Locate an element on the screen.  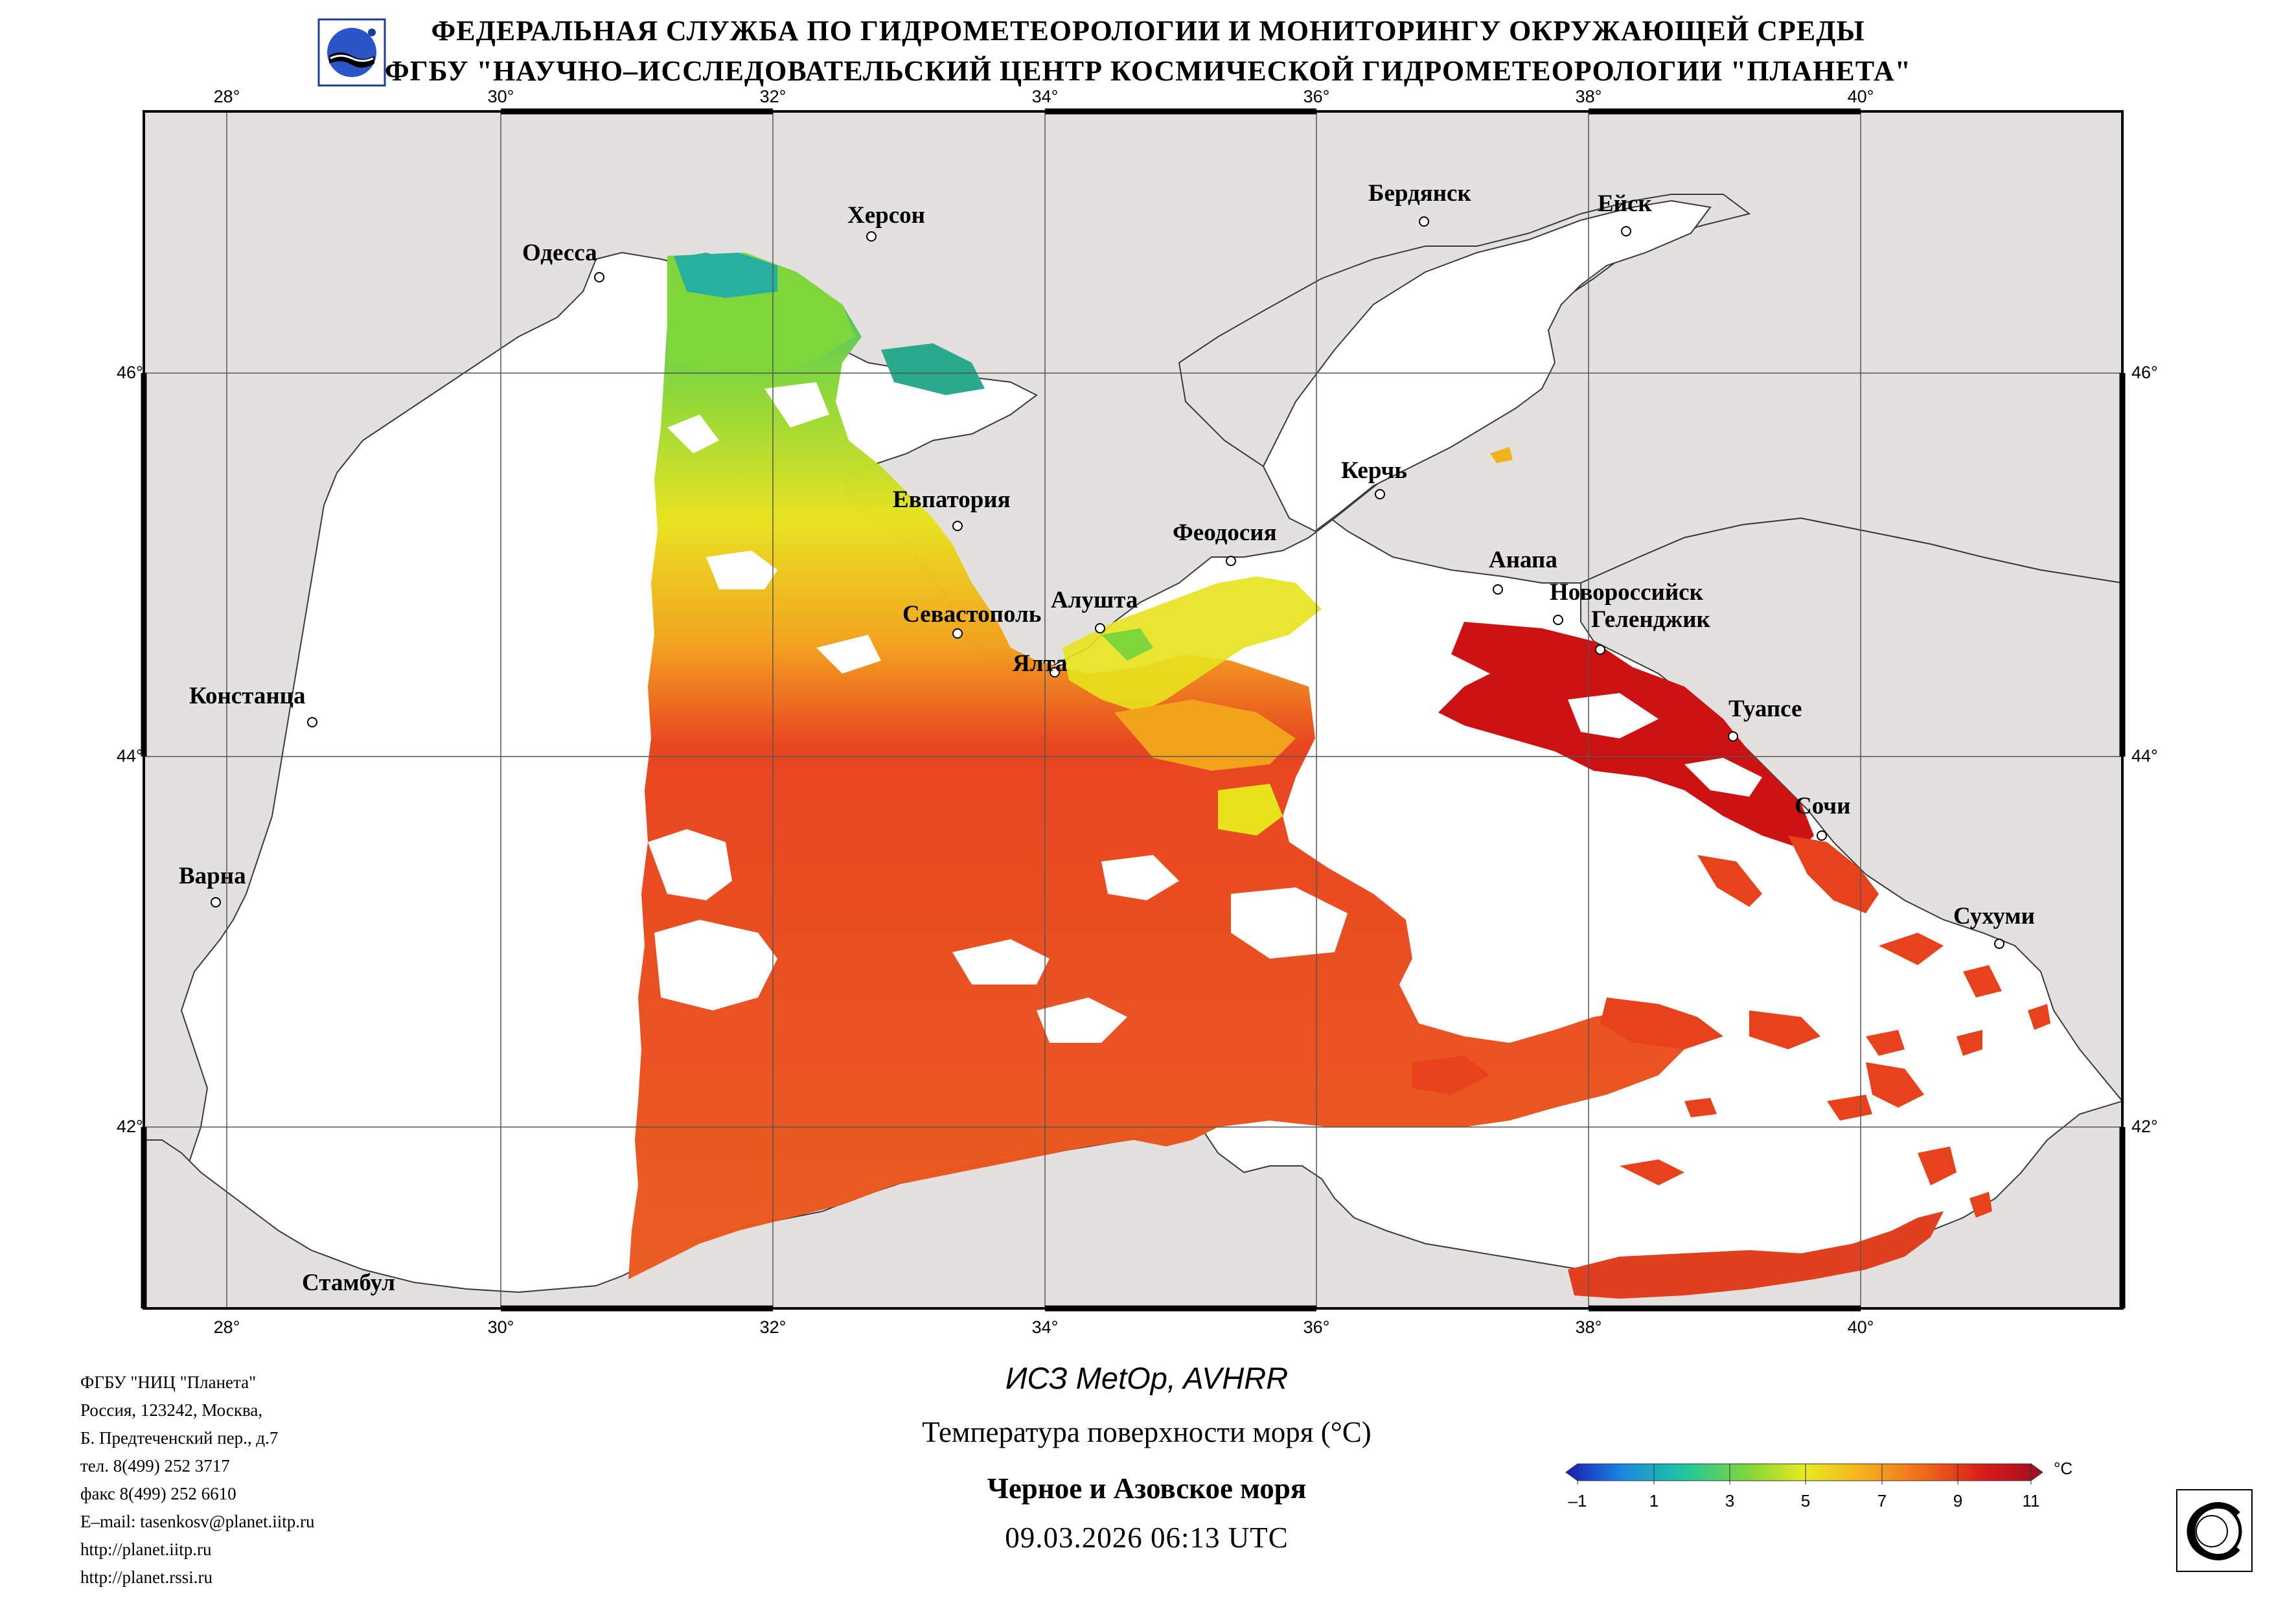
lat-label-left: 42° is located at coordinates (130, 1126).